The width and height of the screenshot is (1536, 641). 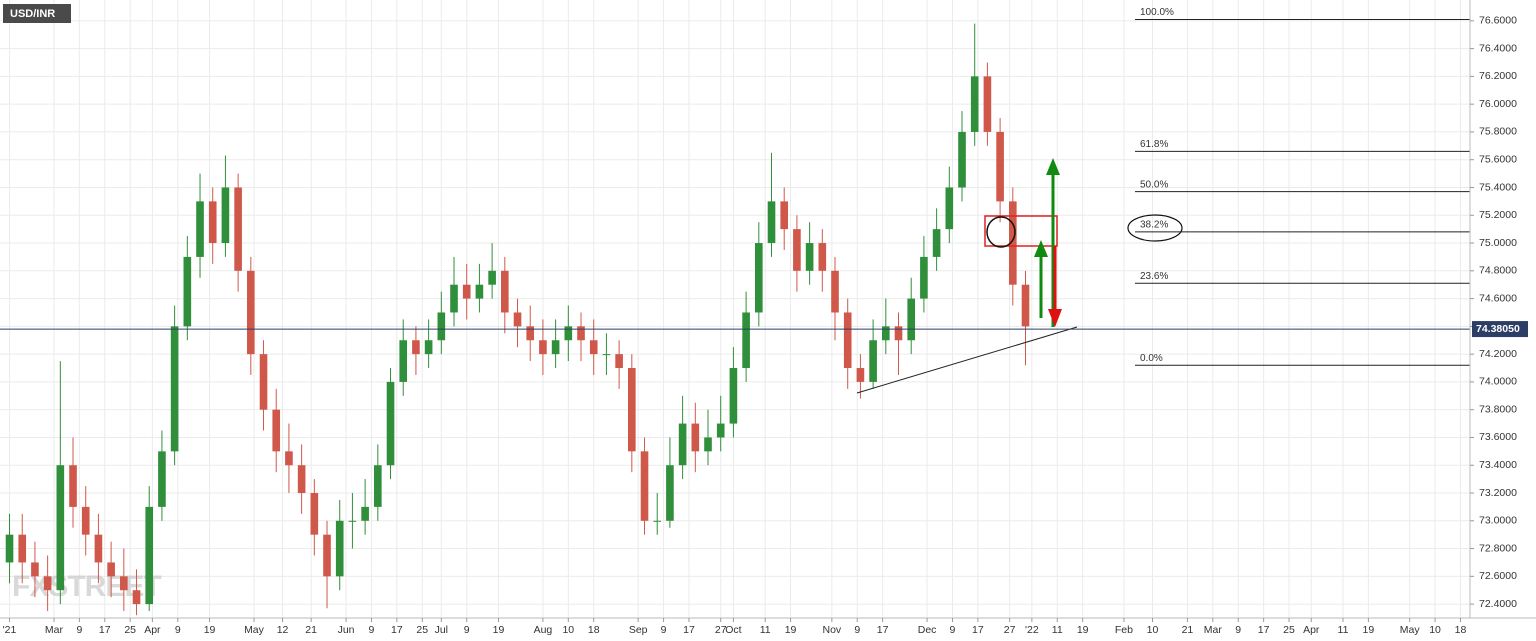 What do you see at coordinates (37, 13) in the screenshot?
I see `title-box` at bounding box center [37, 13].